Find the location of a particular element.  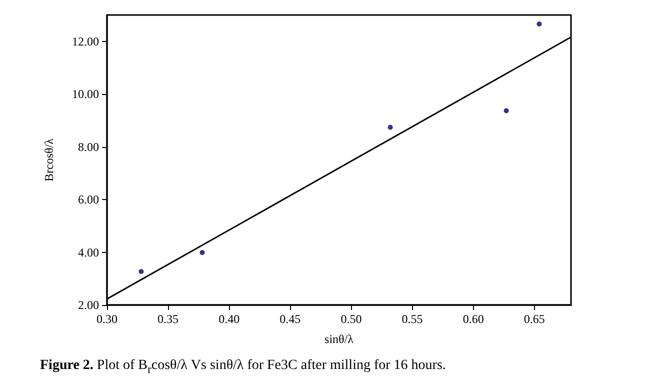

y-tick-label: 6.00 is located at coordinates (88, 199).